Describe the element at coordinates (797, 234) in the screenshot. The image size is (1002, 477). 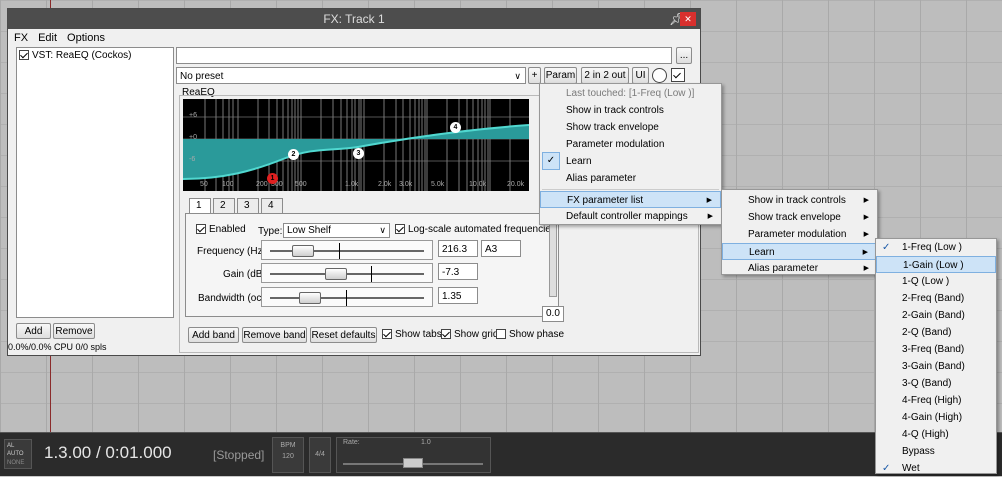
I see `submenu-item-label: Parameter modulation` at that location.